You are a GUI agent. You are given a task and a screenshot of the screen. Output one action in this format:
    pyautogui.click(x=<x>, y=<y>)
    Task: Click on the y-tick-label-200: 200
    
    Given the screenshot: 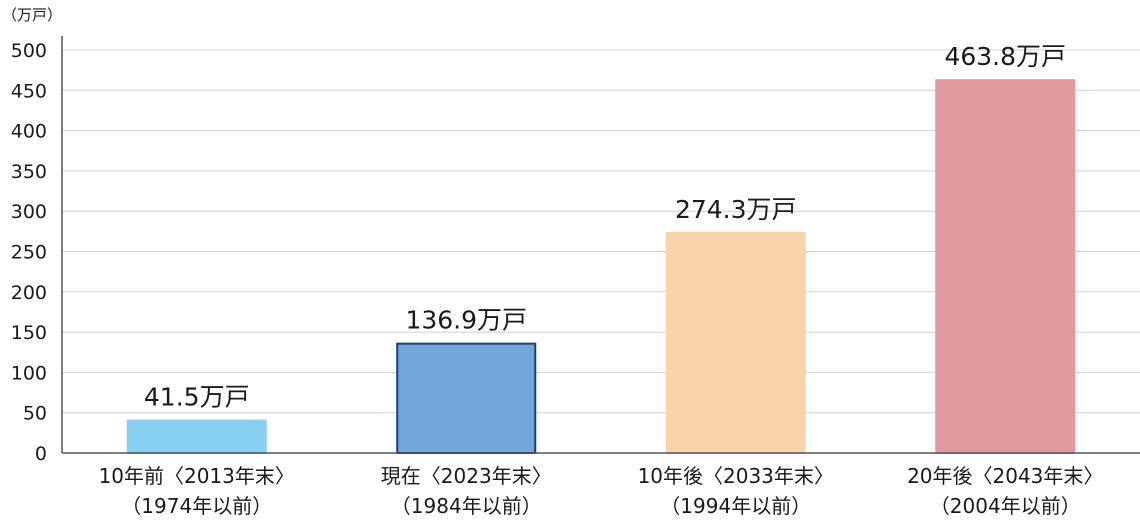 What is the action you would take?
    pyautogui.click(x=29, y=293)
    